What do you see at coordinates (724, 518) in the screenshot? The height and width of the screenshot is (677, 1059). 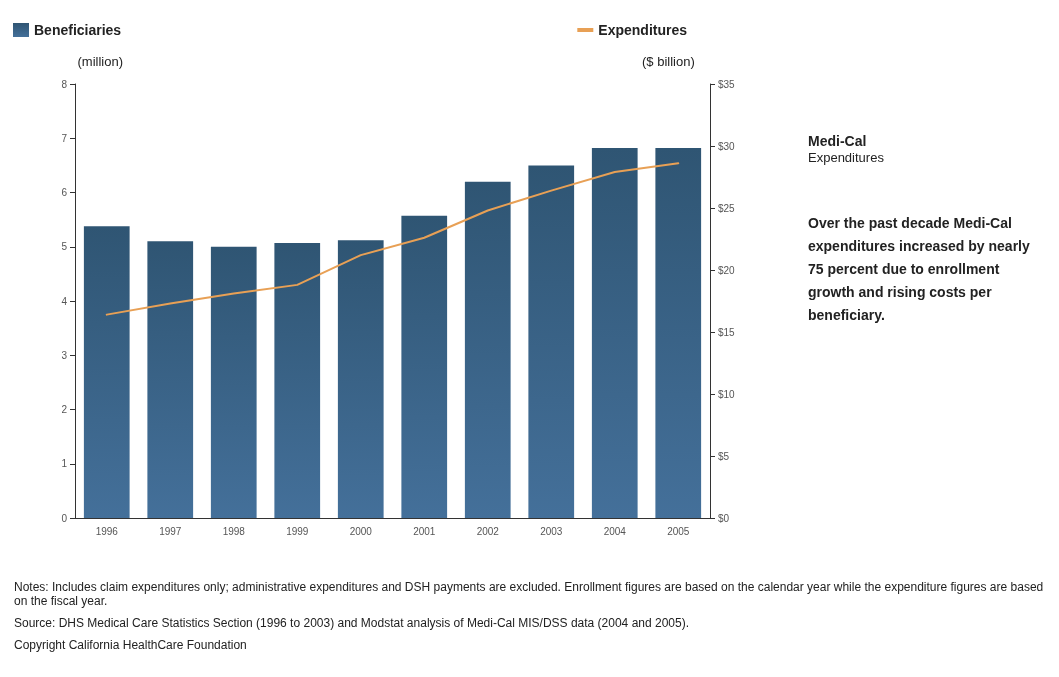 I see `y2-tick-label: $0` at bounding box center [724, 518].